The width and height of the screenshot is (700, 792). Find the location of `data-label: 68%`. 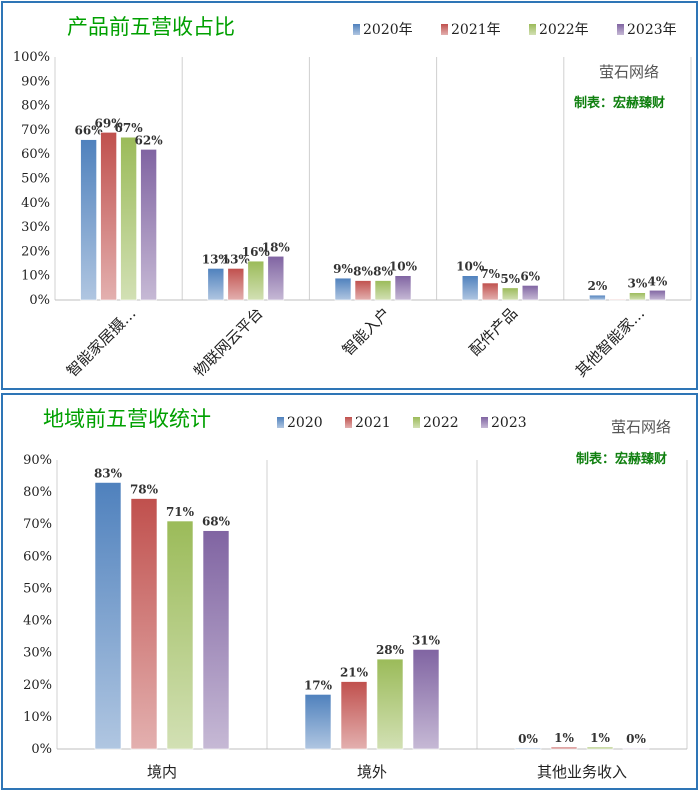

data-label: 68% is located at coordinates (216, 522).